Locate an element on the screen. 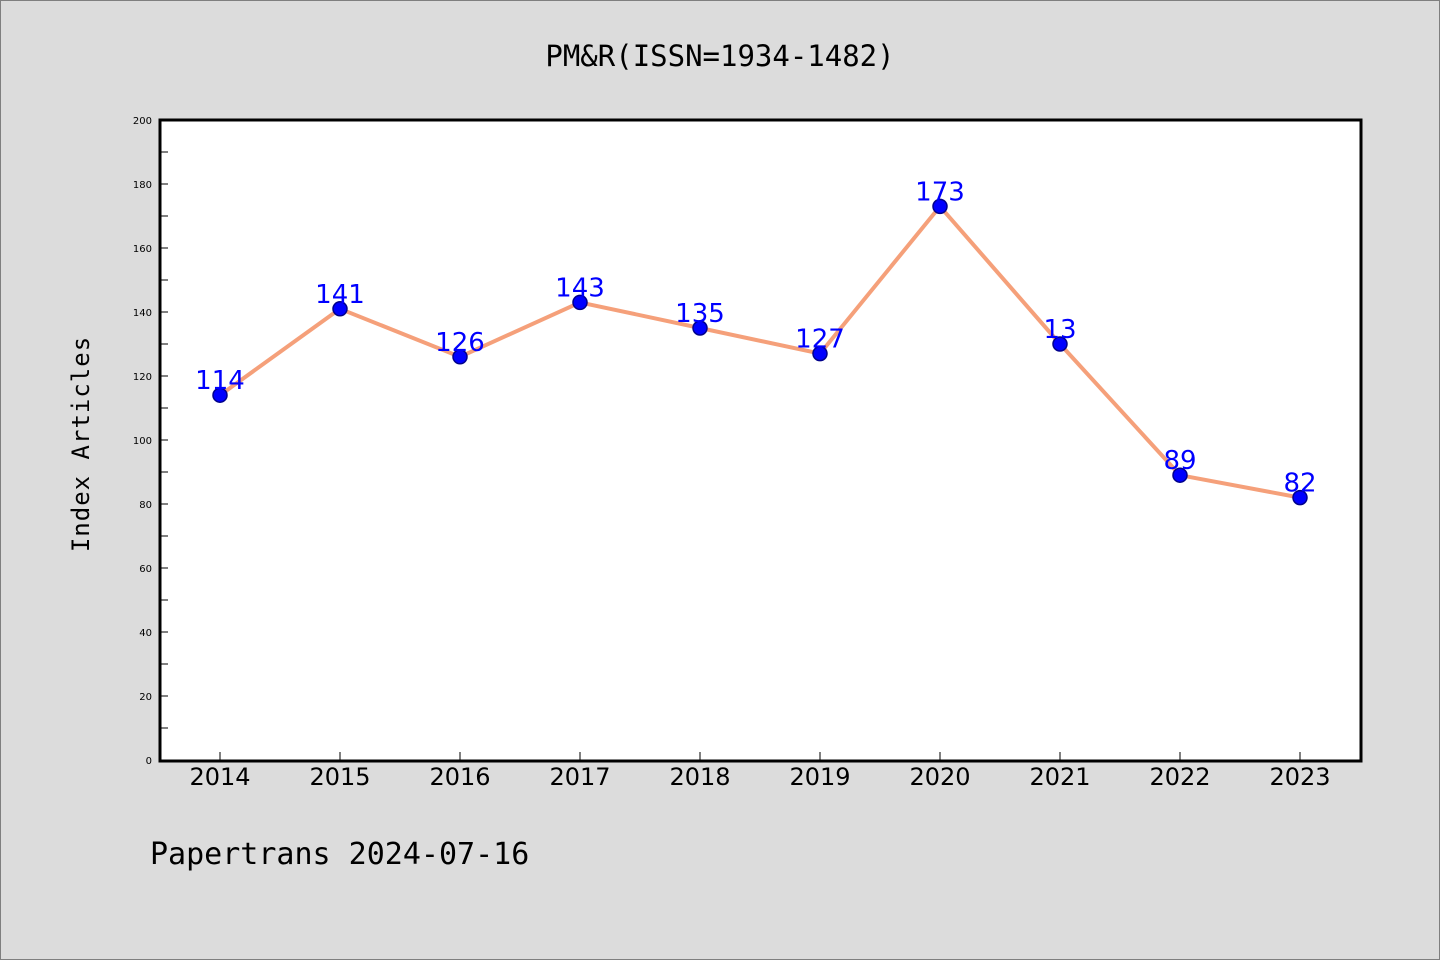  x-axis-ticks: 2014 2015 2016 2017 2018 2019 2020 2021 2022 2023 is located at coordinates (760, 771).